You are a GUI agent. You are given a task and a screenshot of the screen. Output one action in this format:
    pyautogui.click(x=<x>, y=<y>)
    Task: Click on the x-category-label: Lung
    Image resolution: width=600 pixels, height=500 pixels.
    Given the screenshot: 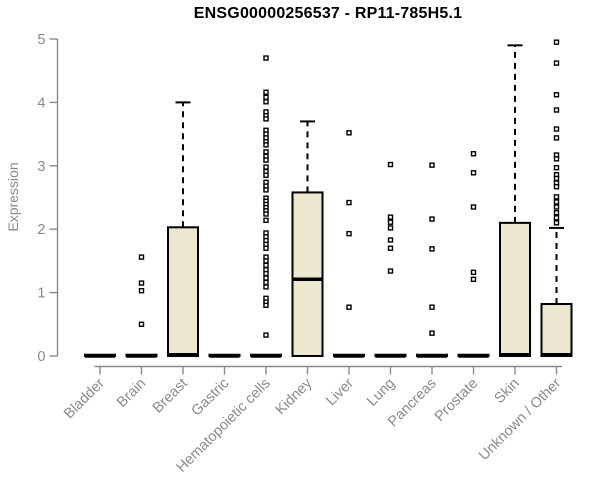 What is the action you would take?
    pyautogui.click(x=381, y=393)
    